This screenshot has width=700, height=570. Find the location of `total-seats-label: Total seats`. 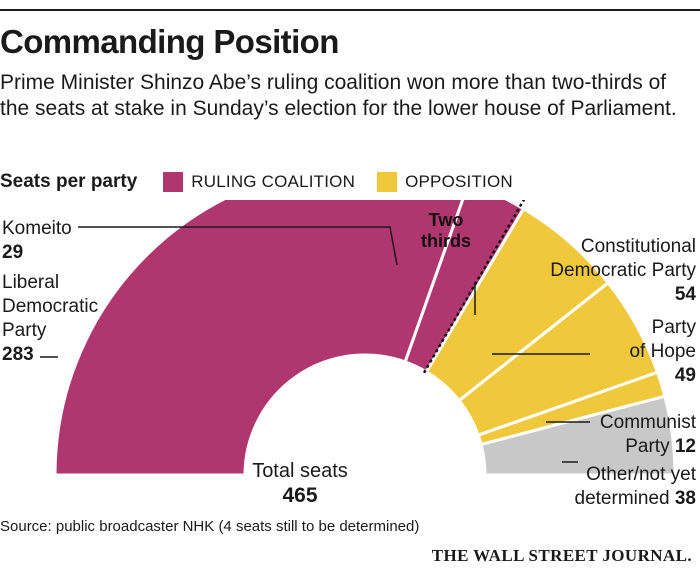

total-seats-label: Total seats is located at coordinates (300, 471).